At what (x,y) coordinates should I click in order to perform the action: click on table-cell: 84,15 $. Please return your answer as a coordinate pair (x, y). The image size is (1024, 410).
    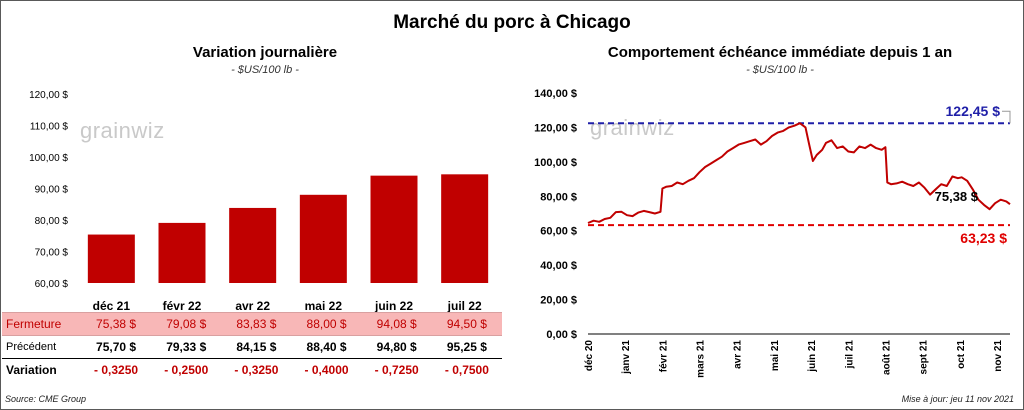
    Looking at the image, I should click on (256, 347).